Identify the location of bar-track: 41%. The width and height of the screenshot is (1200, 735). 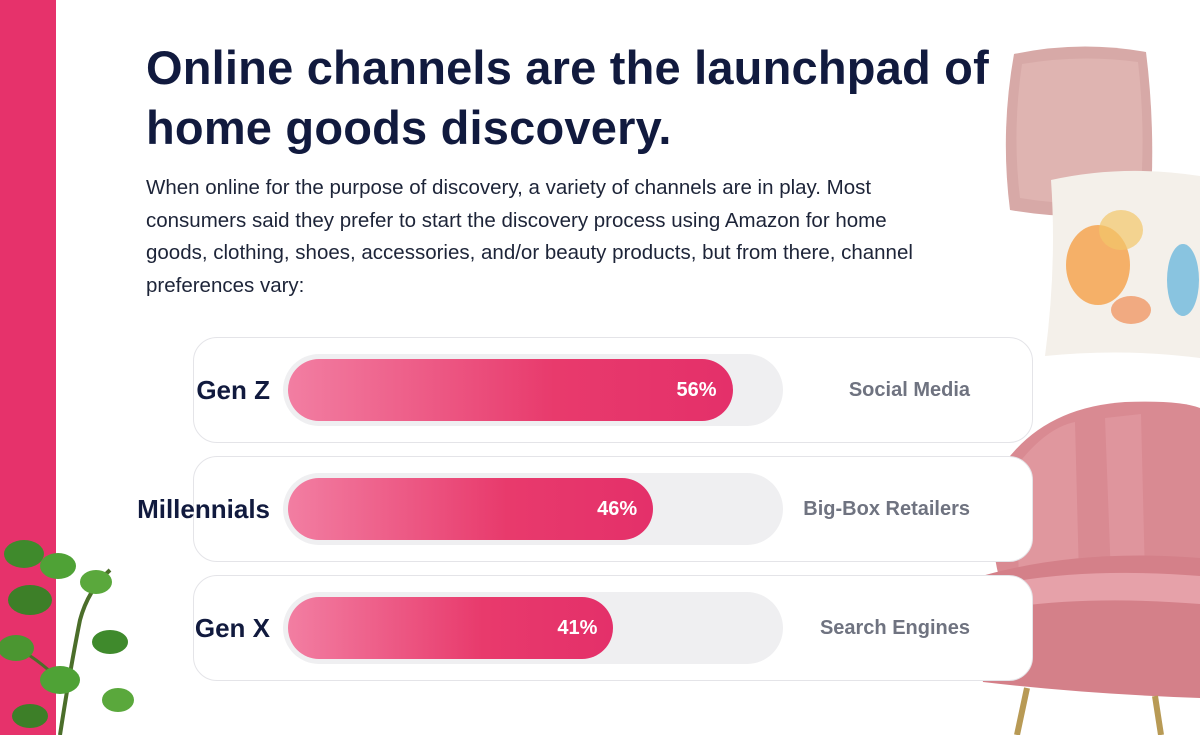
(533, 628).